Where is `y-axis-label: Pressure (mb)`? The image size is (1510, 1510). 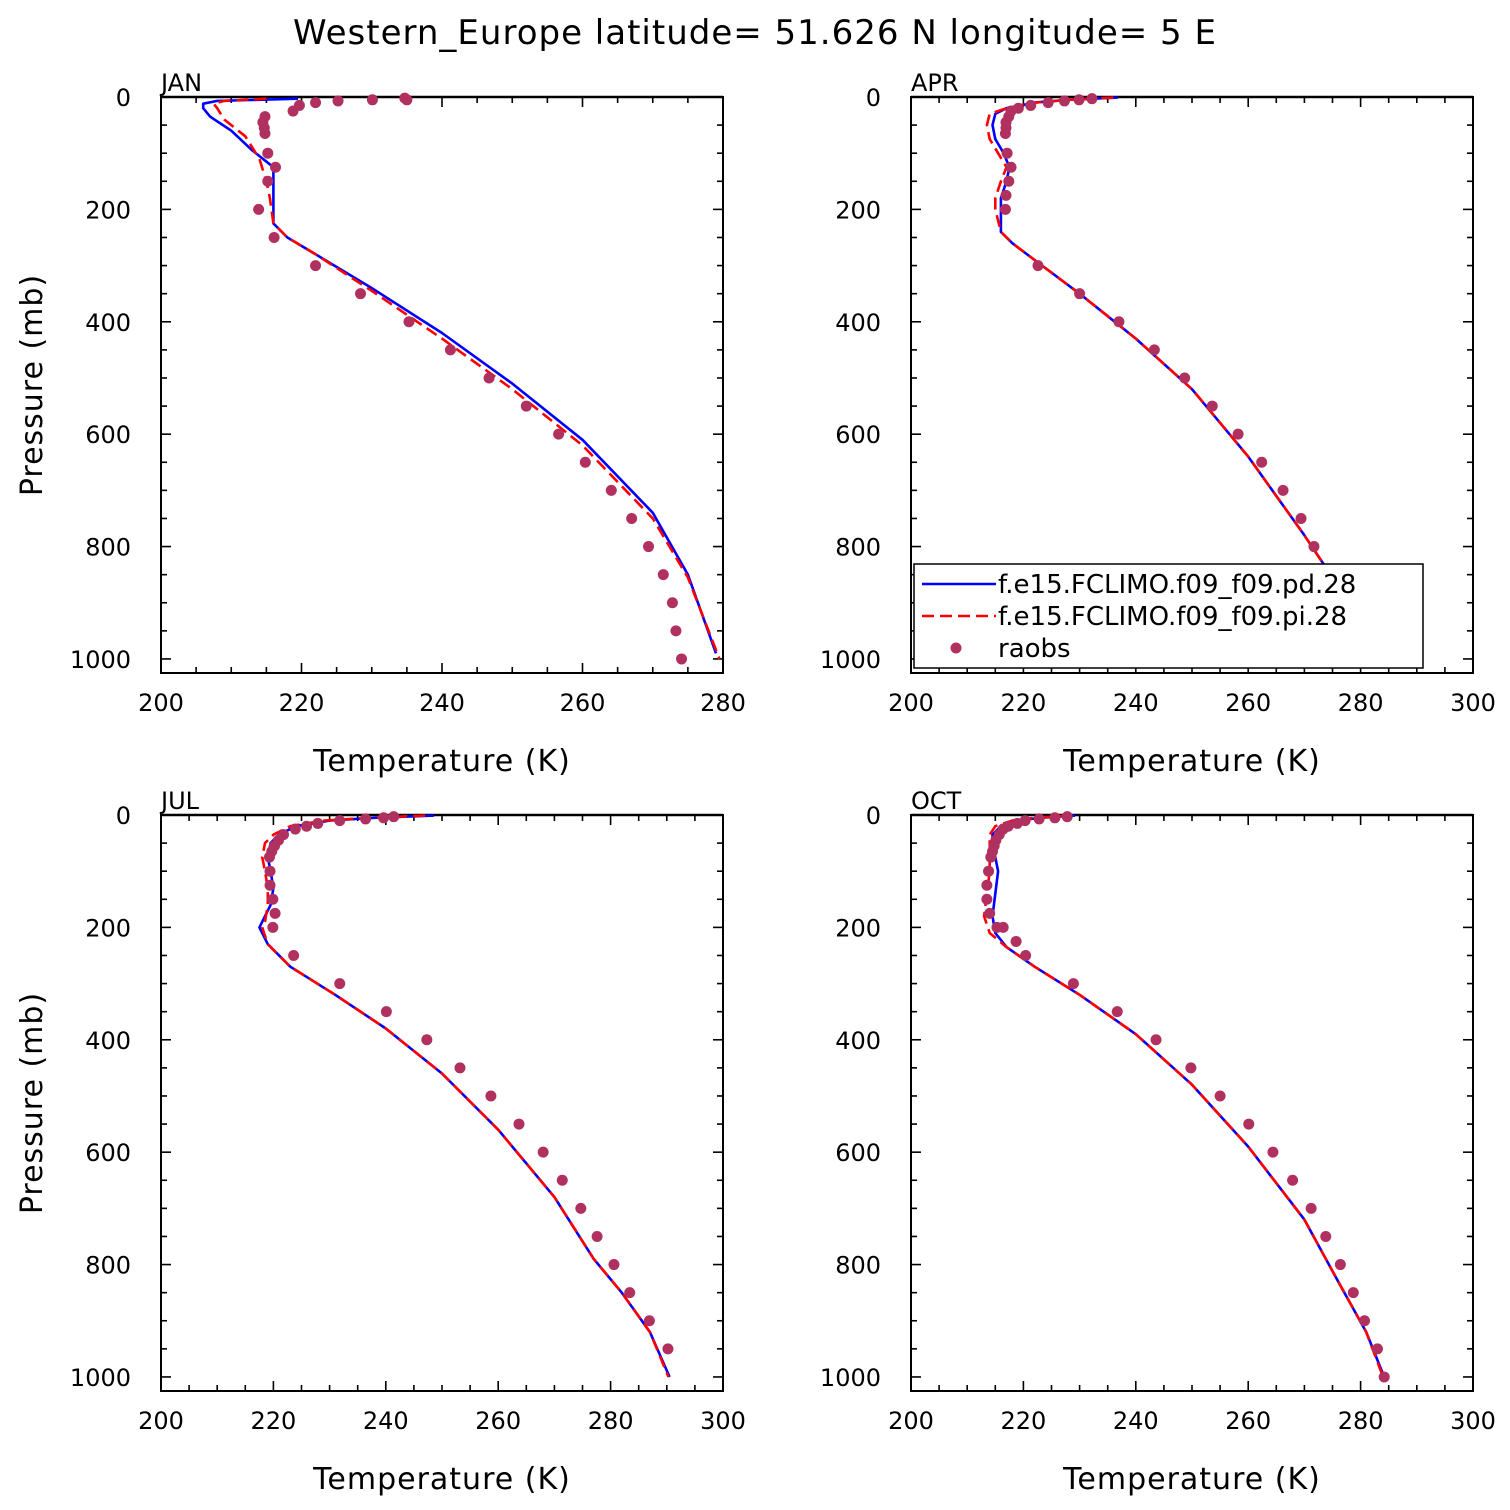 y-axis-label: Pressure (mb) is located at coordinates (32, 1103).